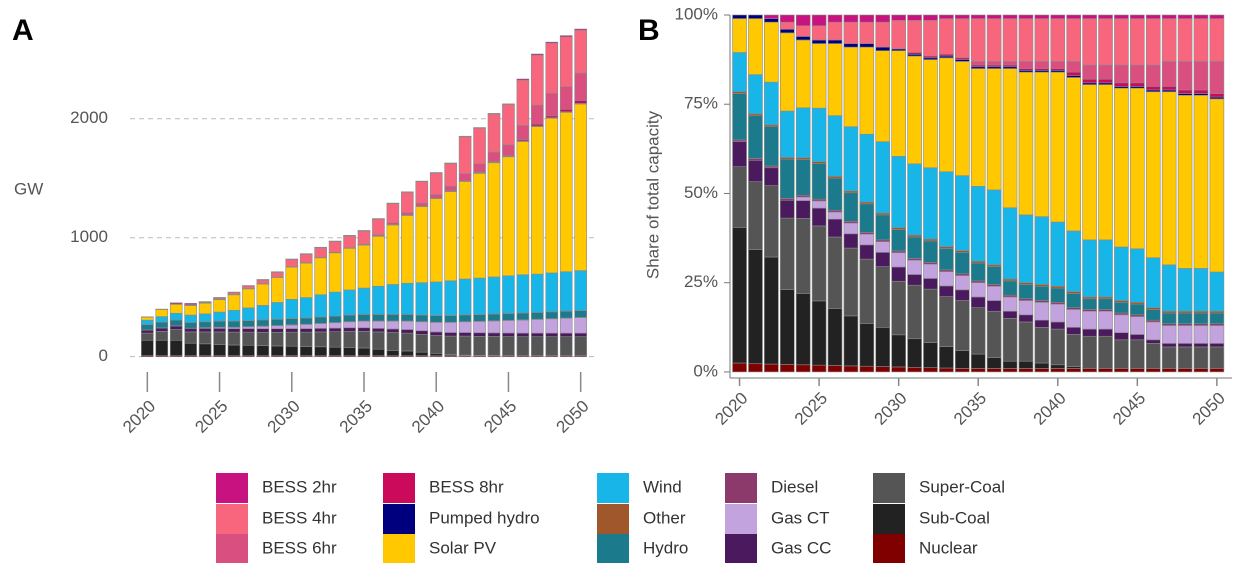 The height and width of the screenshot is (563, 1240). Describe the element at coordinates (794, 486) in the screenshot. I see `legend-label: Diesel` at that location.